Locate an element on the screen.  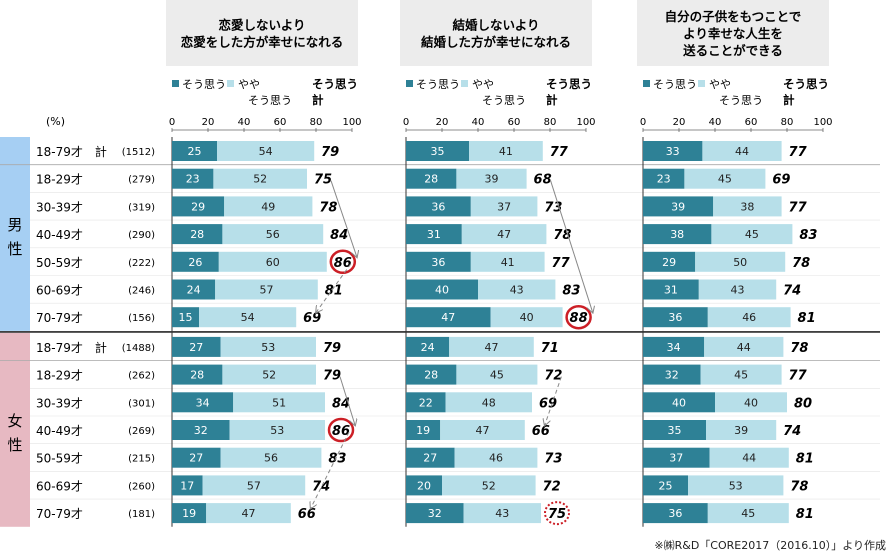
total-label: 66 is located at coordinates (307, 514).